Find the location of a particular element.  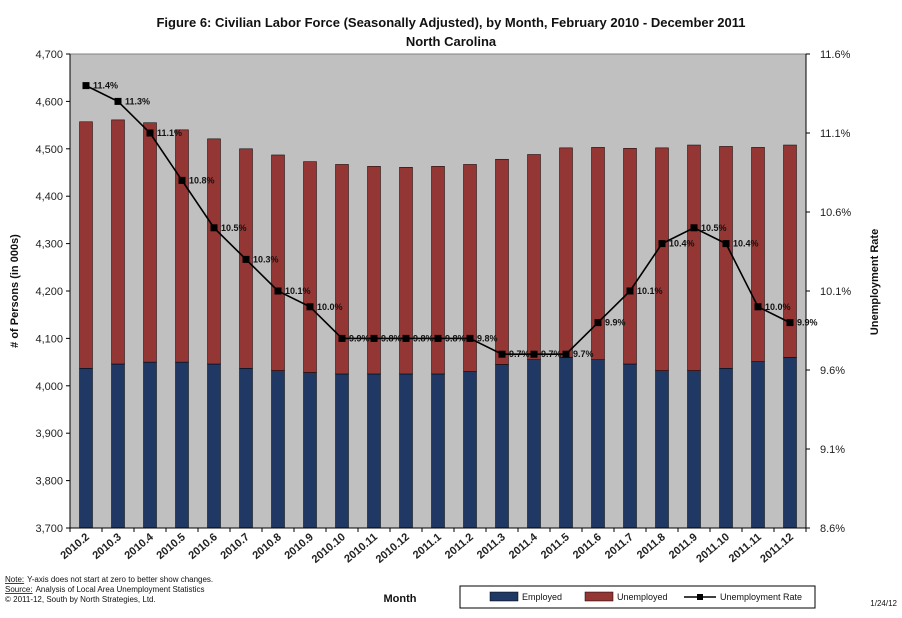

rate-data-label: 9.9% is located at coordinates (807, 323).